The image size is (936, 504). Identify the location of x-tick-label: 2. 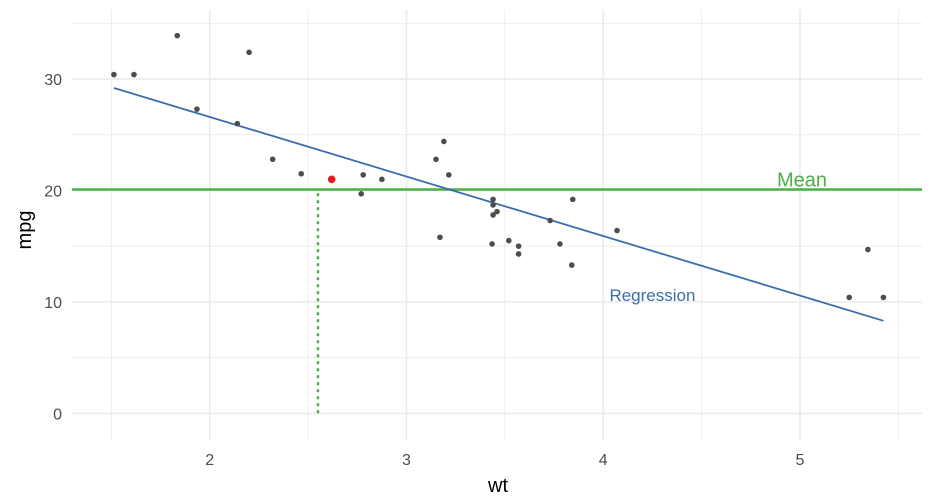
(209, 460).